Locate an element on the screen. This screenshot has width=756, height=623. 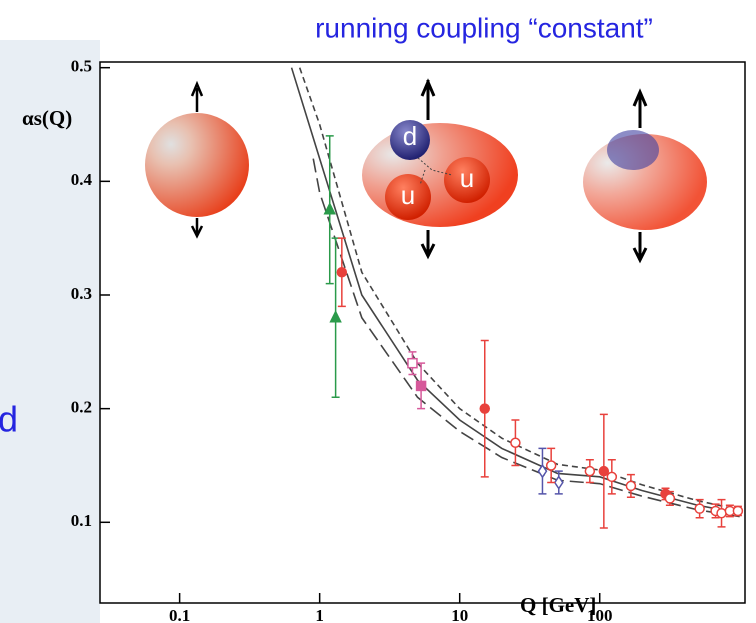
y-tick-label: 0.4 is located at coordinates (82, 179).